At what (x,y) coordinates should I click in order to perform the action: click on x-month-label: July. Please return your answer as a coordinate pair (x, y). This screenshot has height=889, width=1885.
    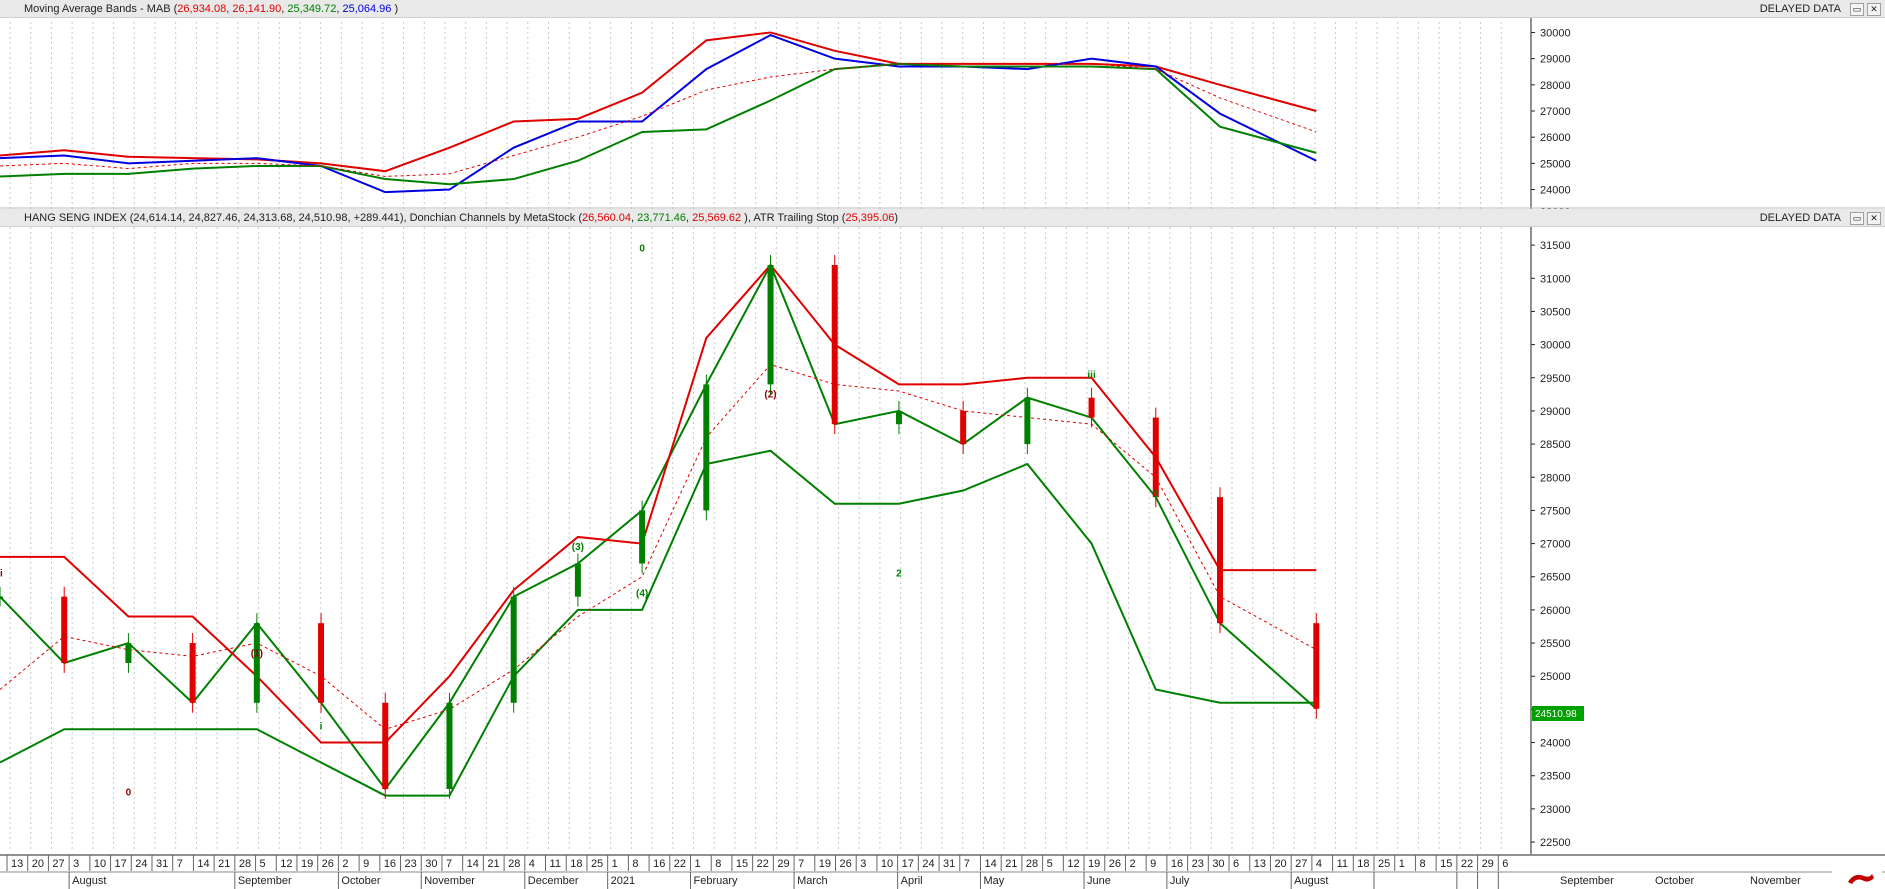
    Looking at the image, I should click on (1180, 881).